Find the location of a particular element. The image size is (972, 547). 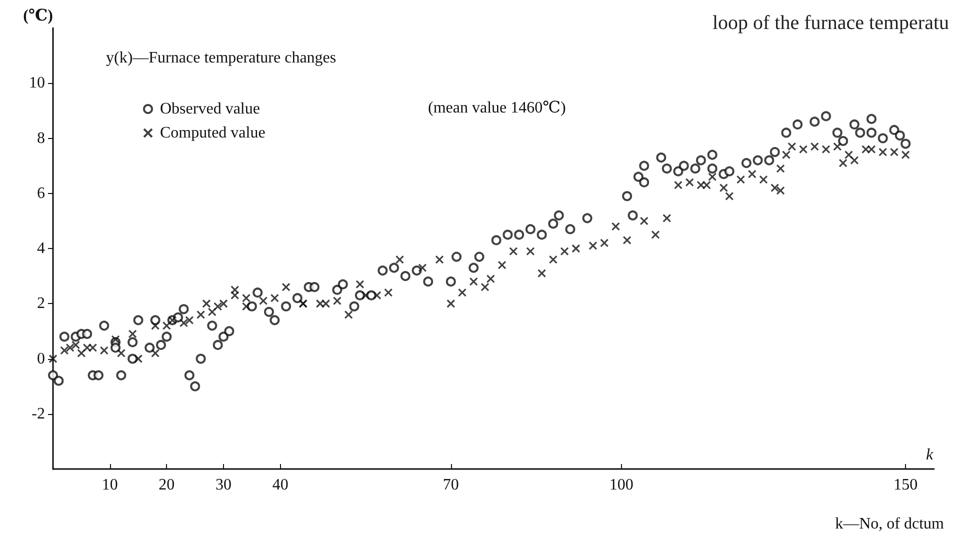

chart-title: loop of the furnace temperatu is located at coordinates (830, 23).